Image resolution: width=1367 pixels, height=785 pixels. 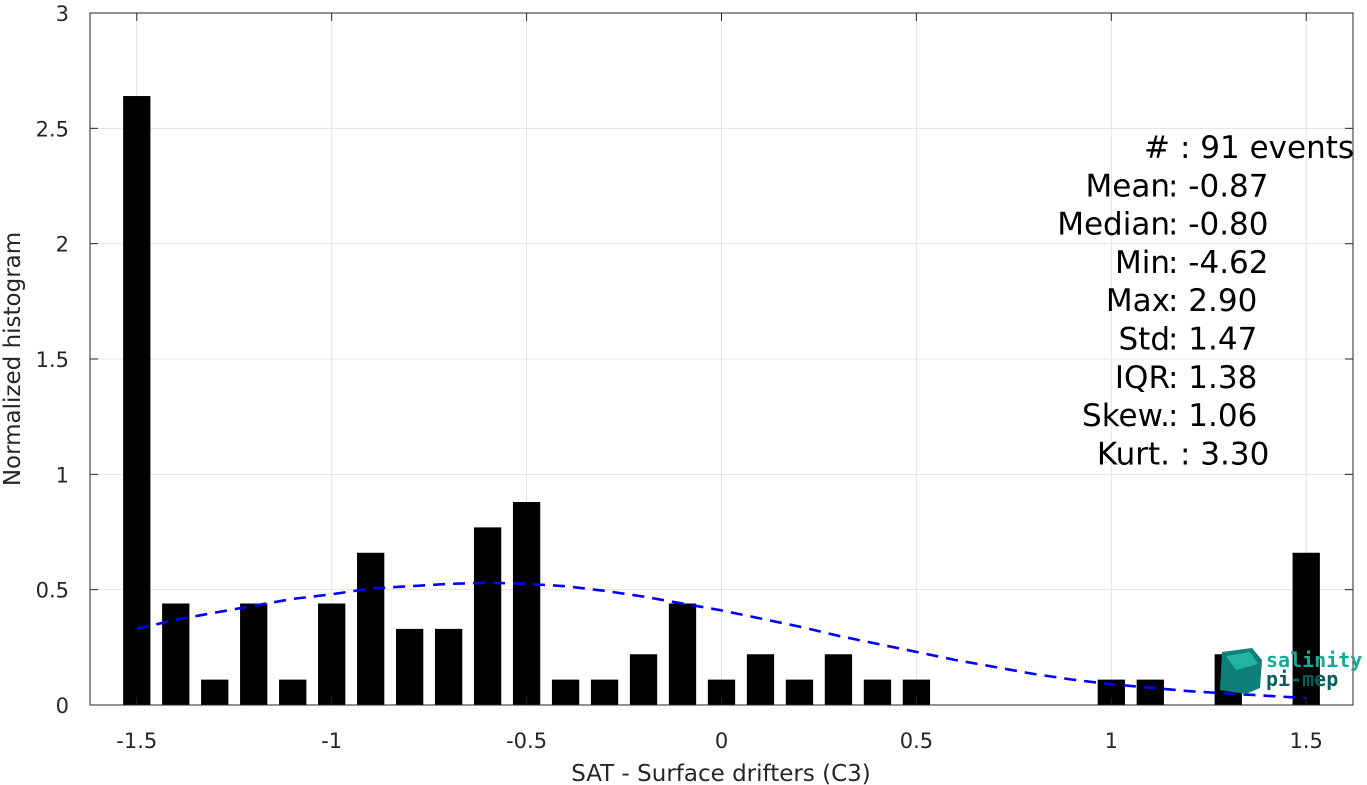 I want to click on stat-label: IQR, so click(x=1142, y=378).